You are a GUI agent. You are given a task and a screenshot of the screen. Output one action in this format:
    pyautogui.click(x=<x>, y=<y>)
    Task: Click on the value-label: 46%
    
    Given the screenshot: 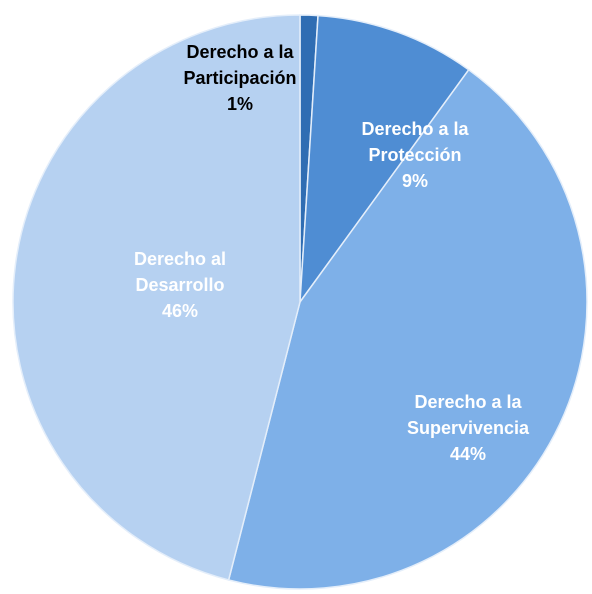 What is the action you would take?
    pyautogui.click(x=180, y=311)
    